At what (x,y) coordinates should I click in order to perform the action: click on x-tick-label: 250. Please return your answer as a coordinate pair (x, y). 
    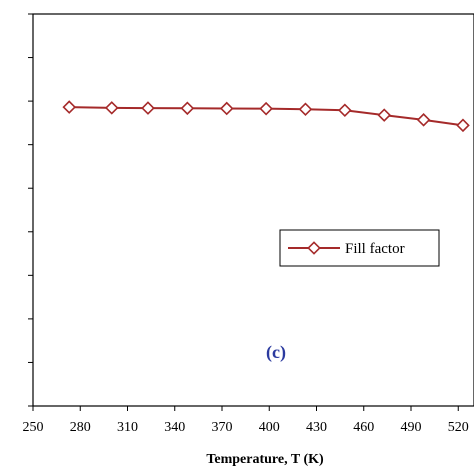
    Looking at the image, I should click on (33, 427).